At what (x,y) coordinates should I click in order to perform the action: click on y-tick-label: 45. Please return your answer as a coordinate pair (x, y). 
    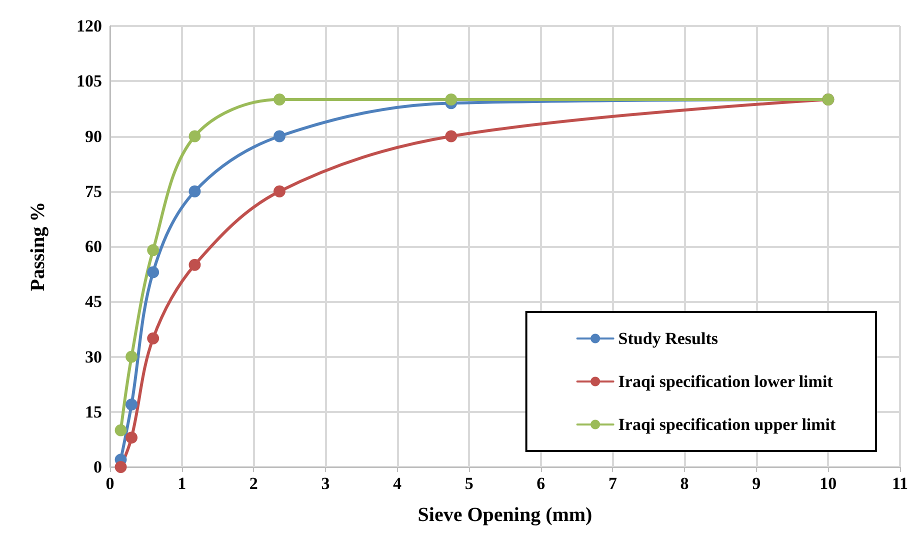
    Looking at the image, I should click on (93, 302).